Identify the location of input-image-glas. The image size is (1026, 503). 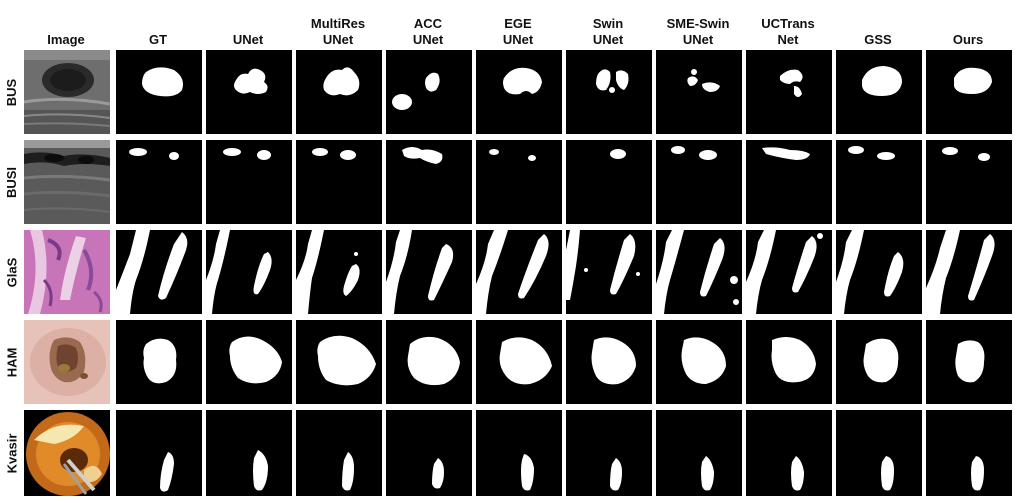
(67, 272).